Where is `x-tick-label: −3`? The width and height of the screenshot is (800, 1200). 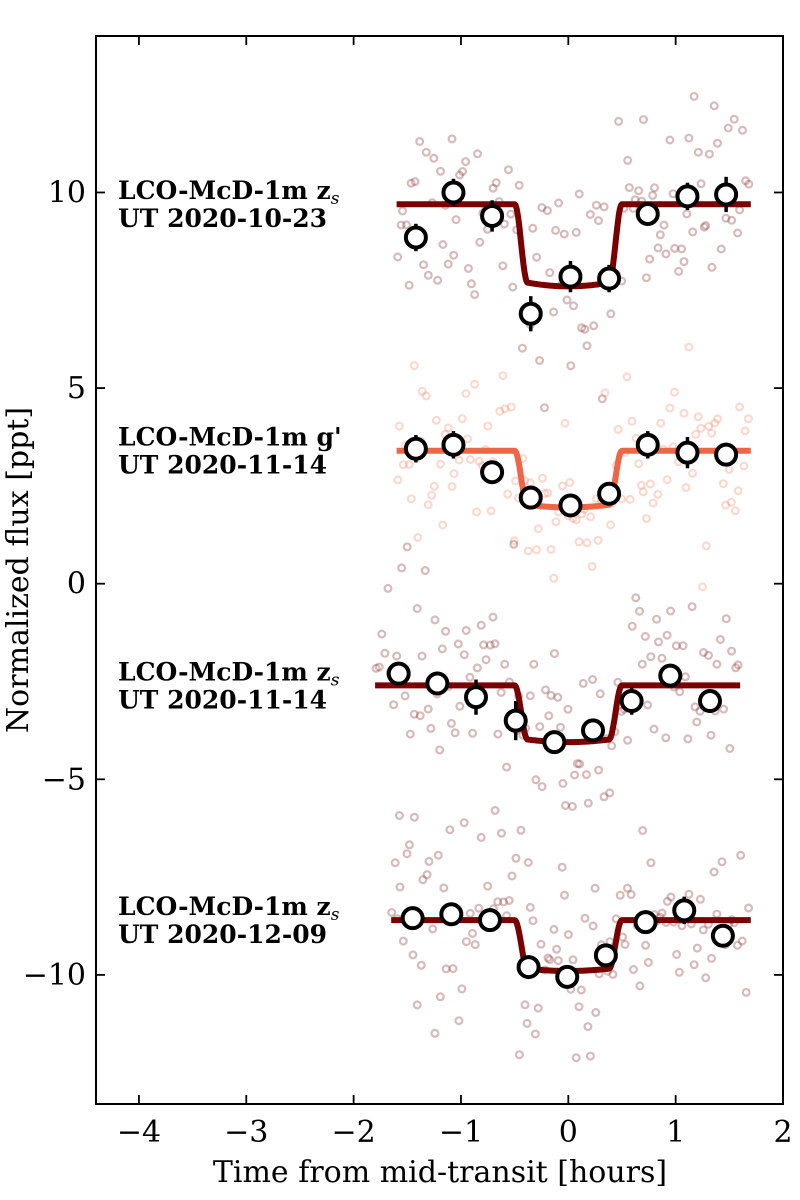
x-tick-label: −3 is located at coordinates (246, 1132).